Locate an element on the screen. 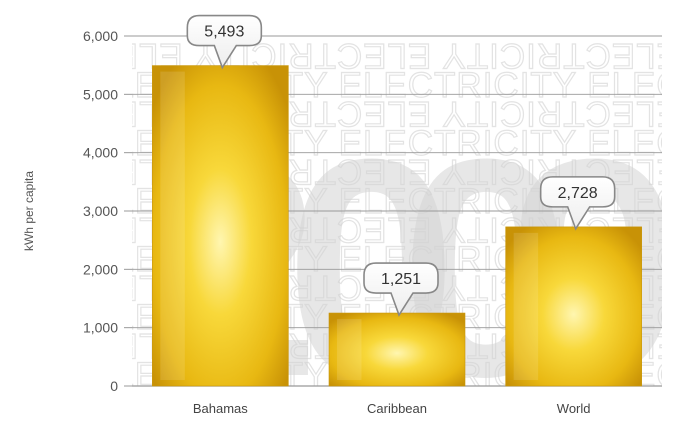 The image size is (678, 422). x-tick-label: World is located at coordinates (574, 408).